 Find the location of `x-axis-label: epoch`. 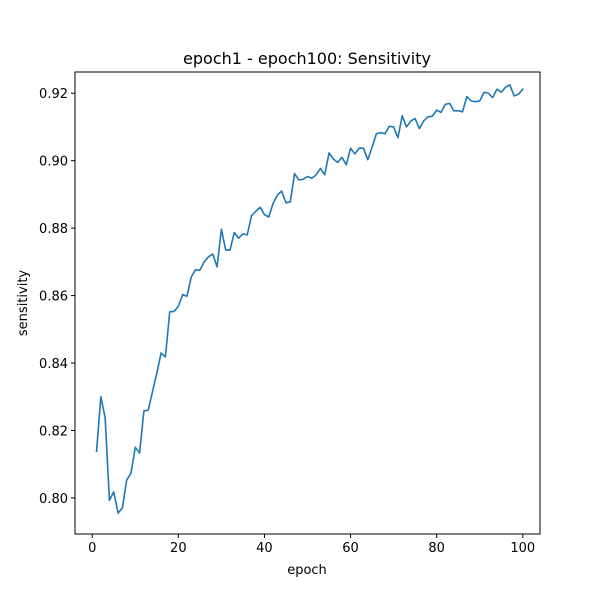

x-axis-label: epoch is located at coordinates (307, 570).